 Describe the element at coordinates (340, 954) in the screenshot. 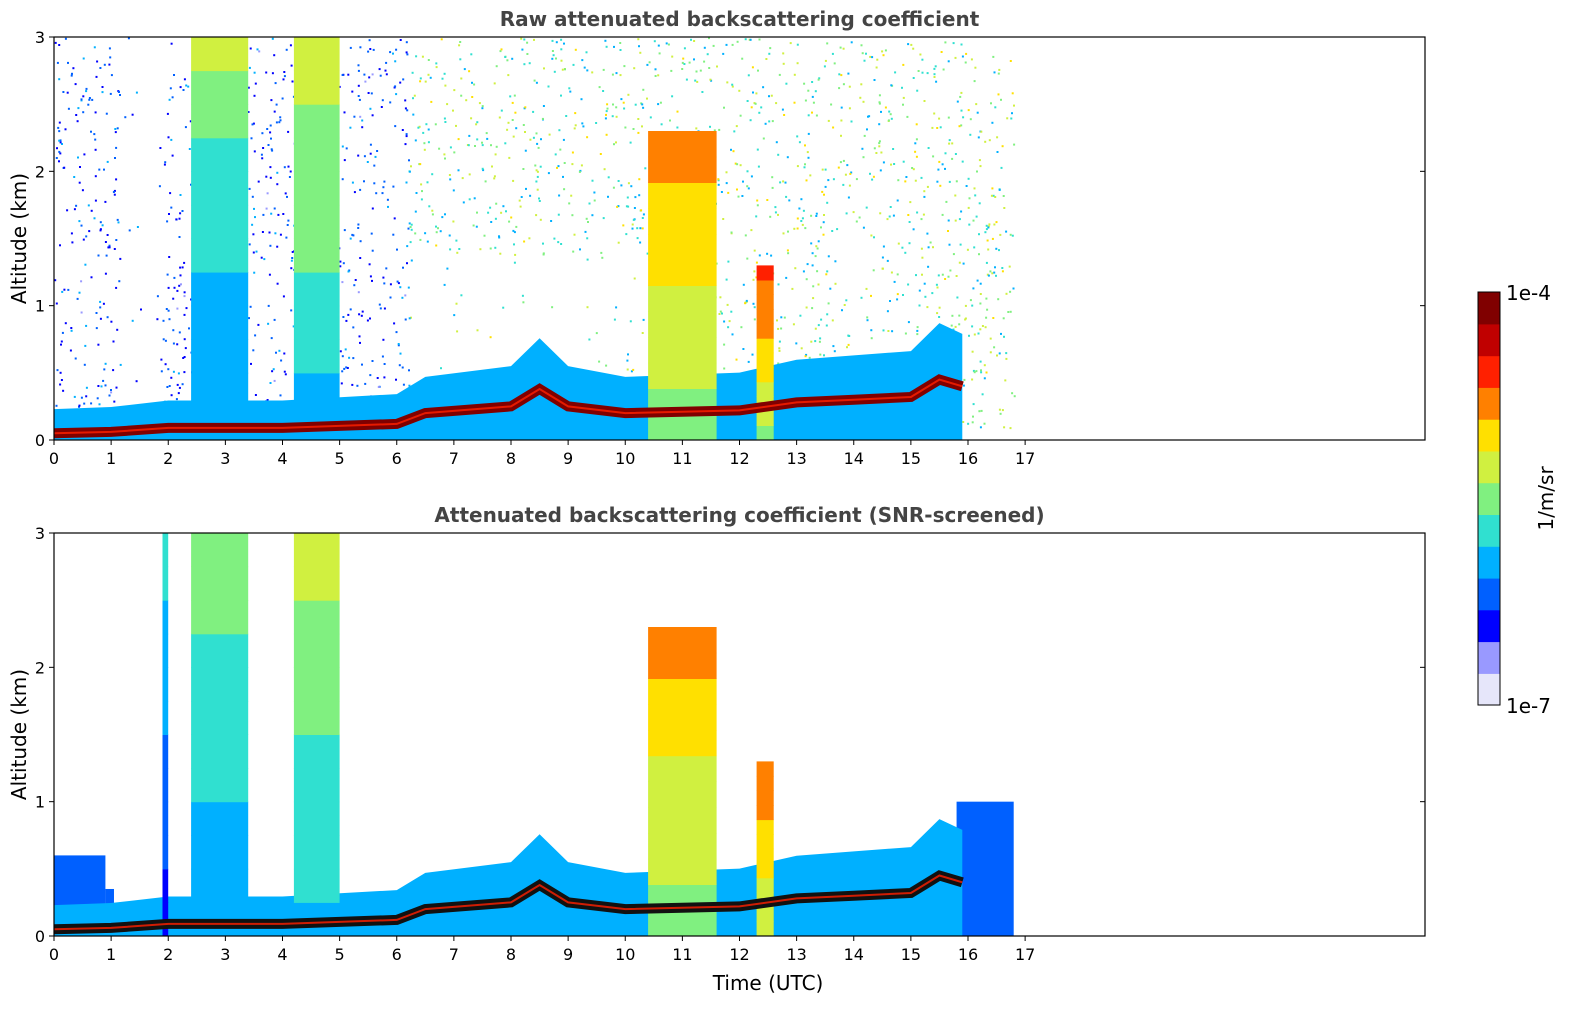

I see `x-tick-label: 5` at that location.